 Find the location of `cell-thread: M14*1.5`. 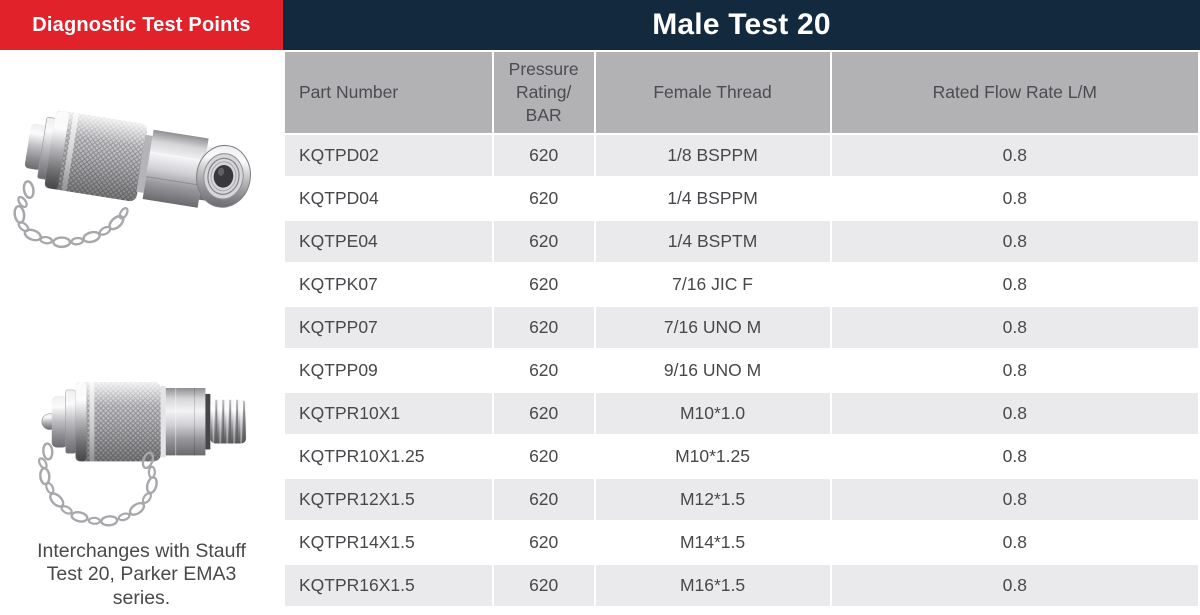

cell-thread: M14*1.5 is located at coordinates (712, 542).